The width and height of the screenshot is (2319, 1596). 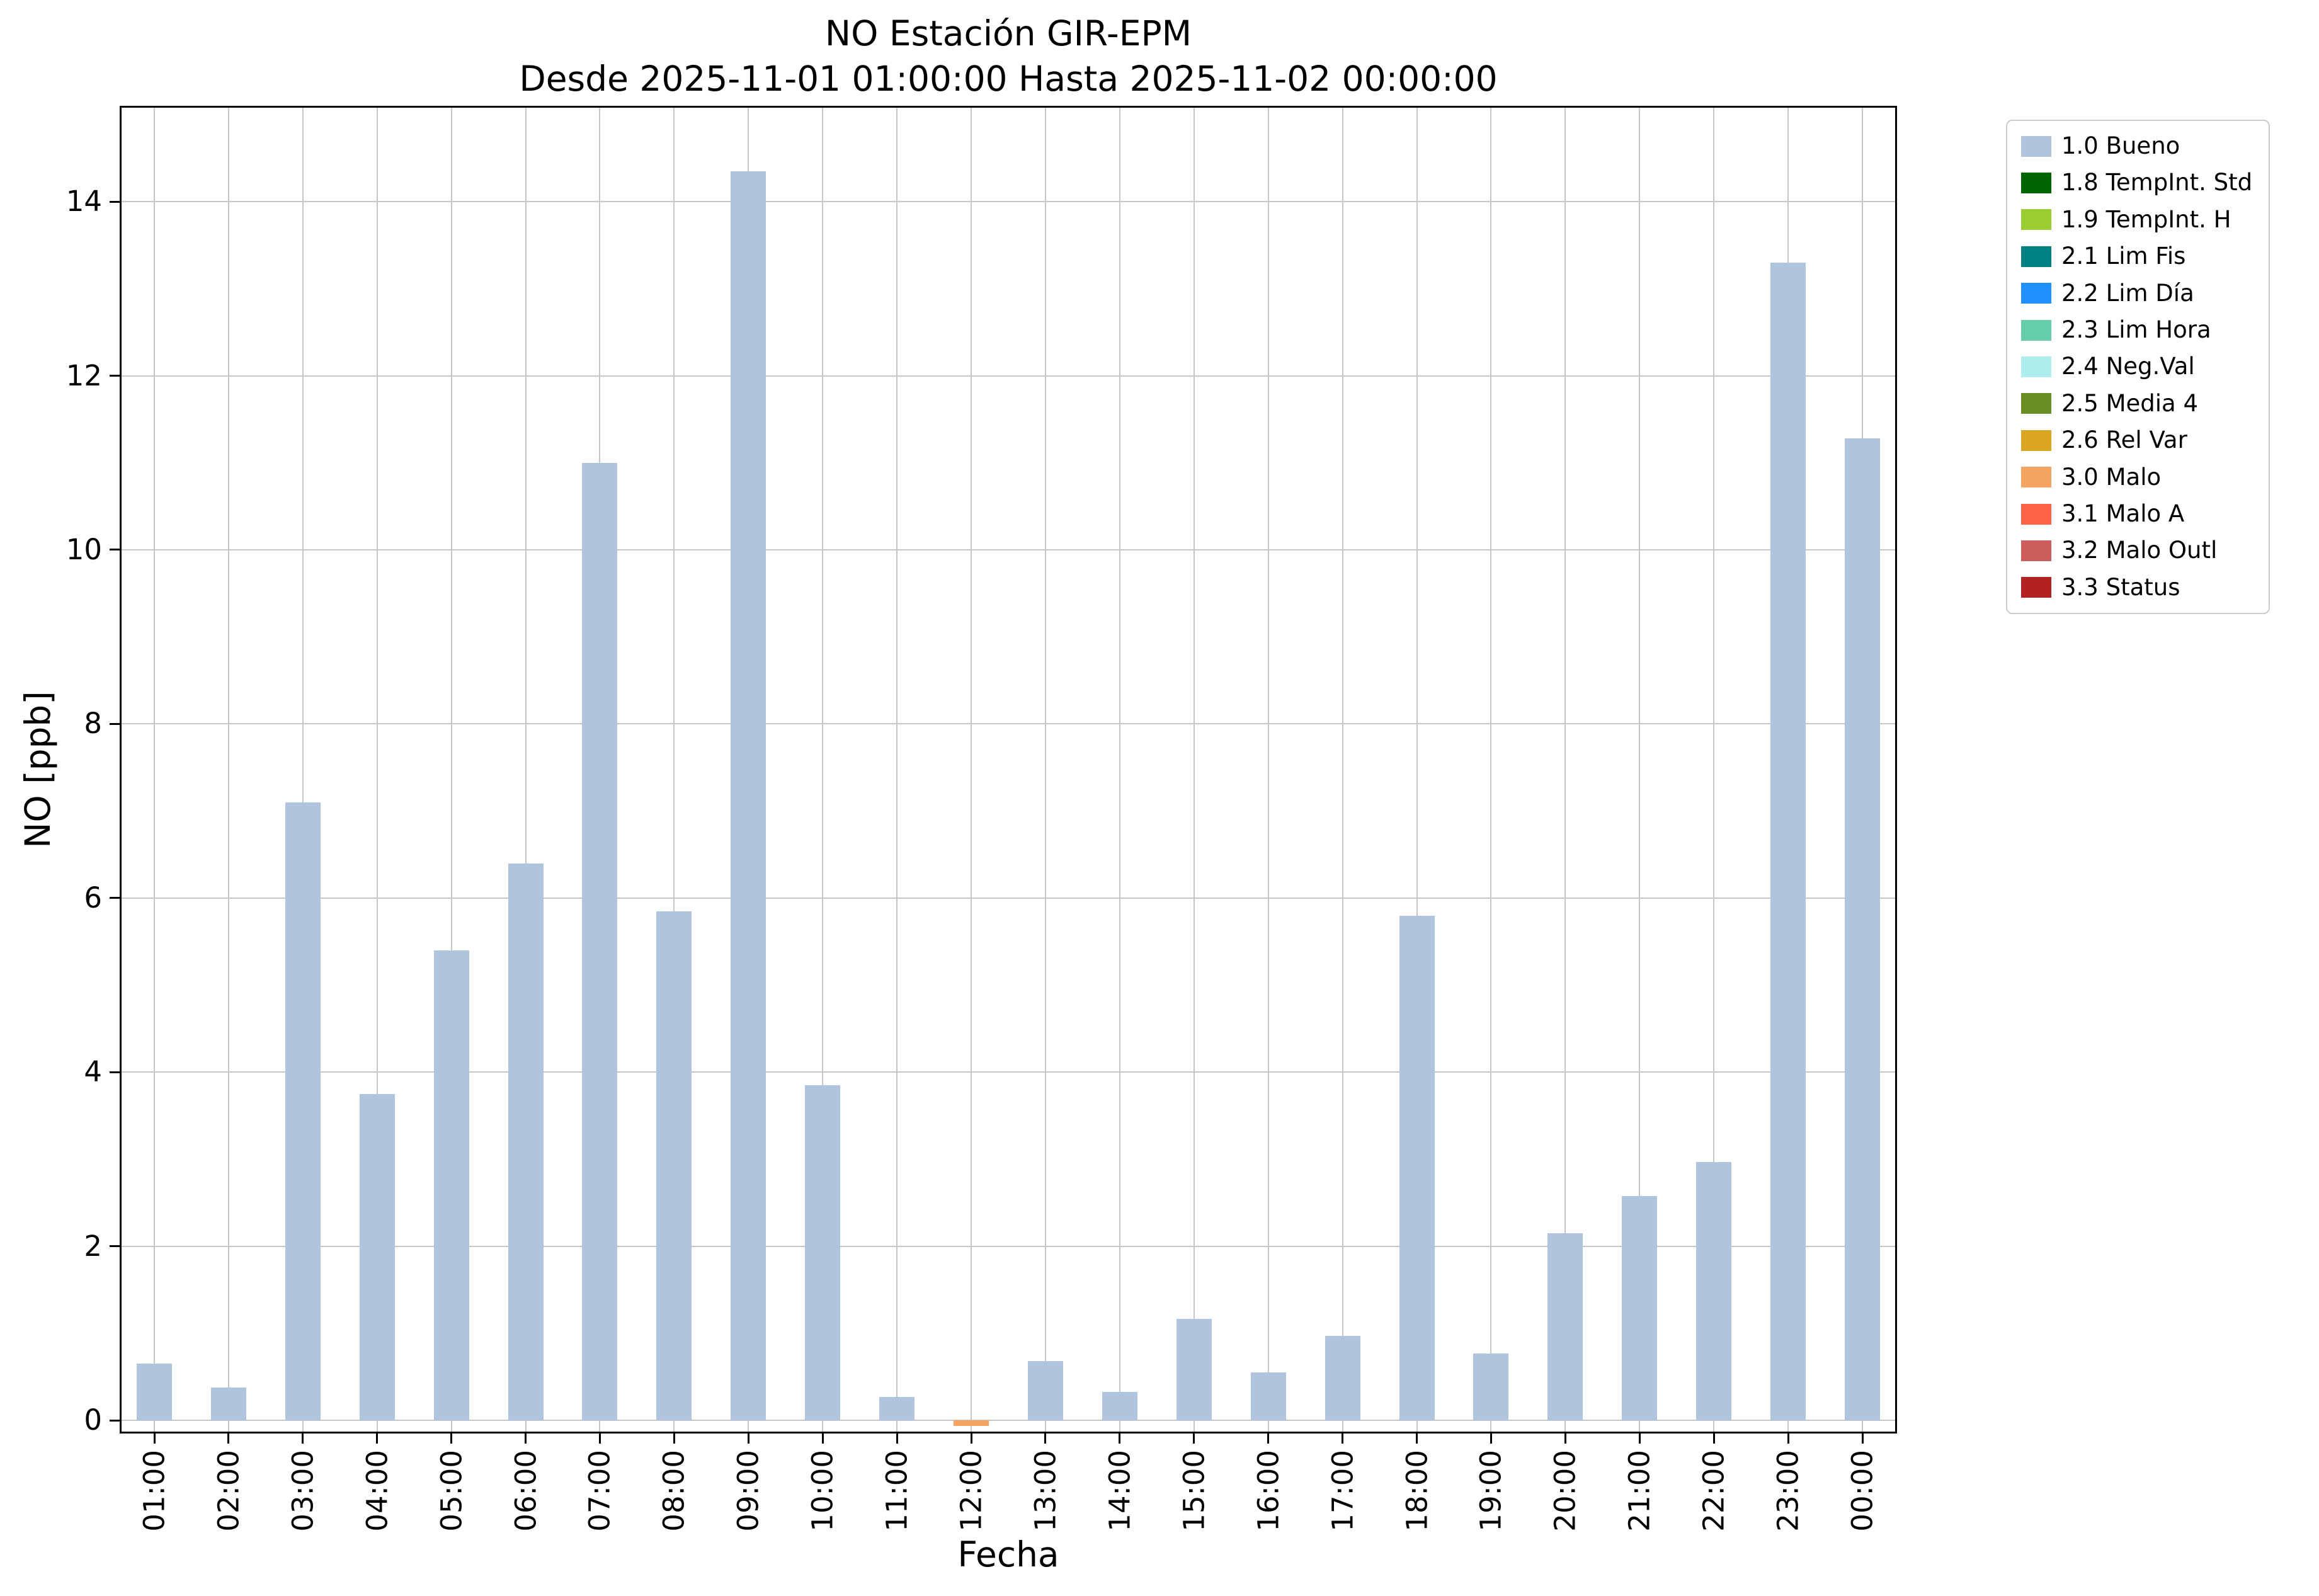 I want to click on x-tick-label: 17:00, so click(x=1342, y=1491).